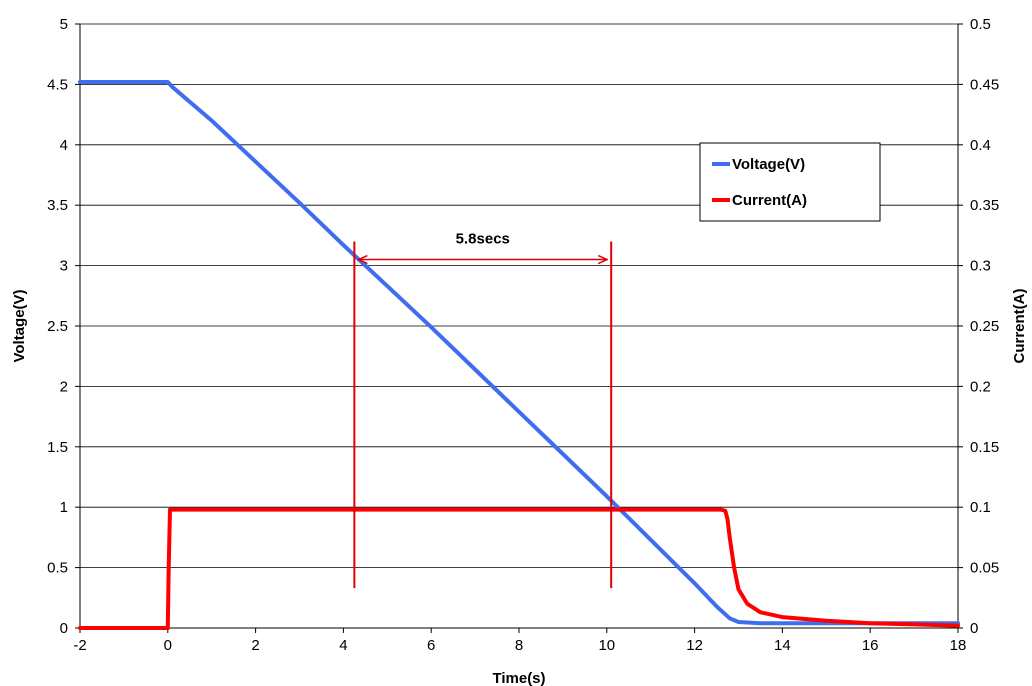 The image size is (1032, 686). What do you see at coordinates (974, 628) in the screenshot?
I see `y-right-tick-label: 0` at bounding box center [974, 628].